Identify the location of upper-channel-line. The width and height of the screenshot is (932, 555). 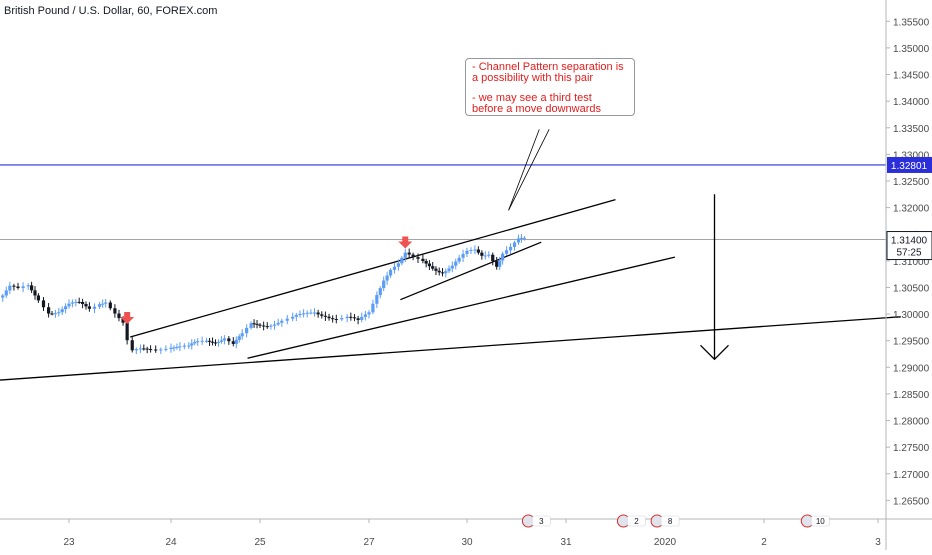
(373, 268).